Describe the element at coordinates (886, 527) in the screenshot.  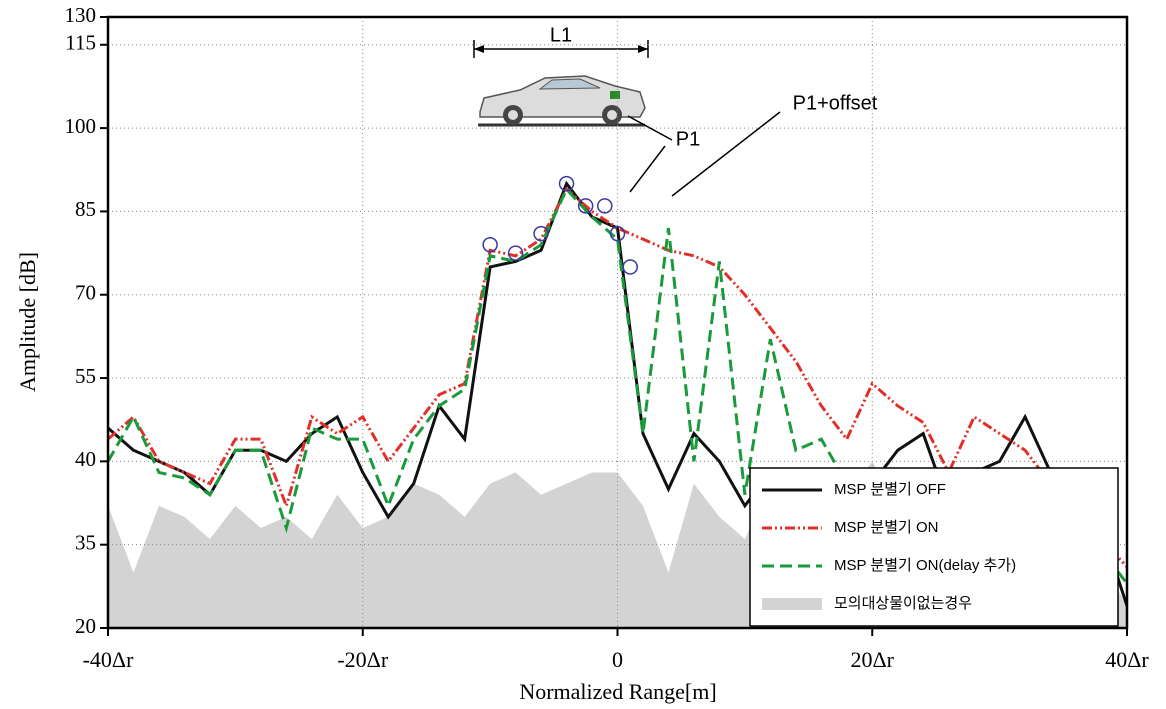
I see `legend-label: MSP 분별기 ON` at that location.